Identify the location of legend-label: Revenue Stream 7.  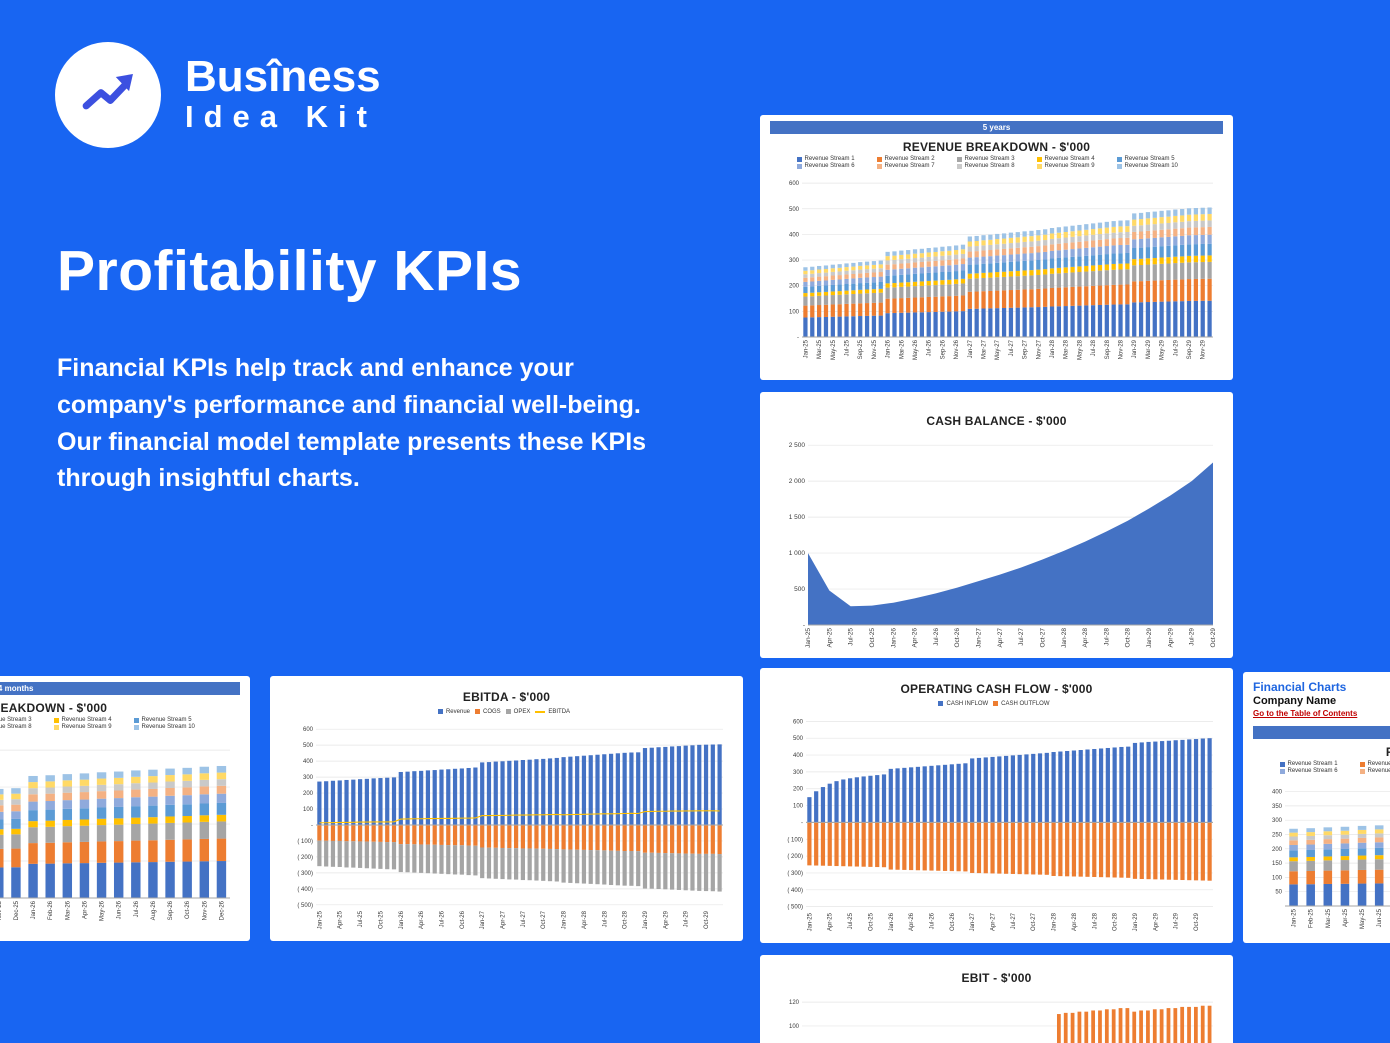
(1378, 771).